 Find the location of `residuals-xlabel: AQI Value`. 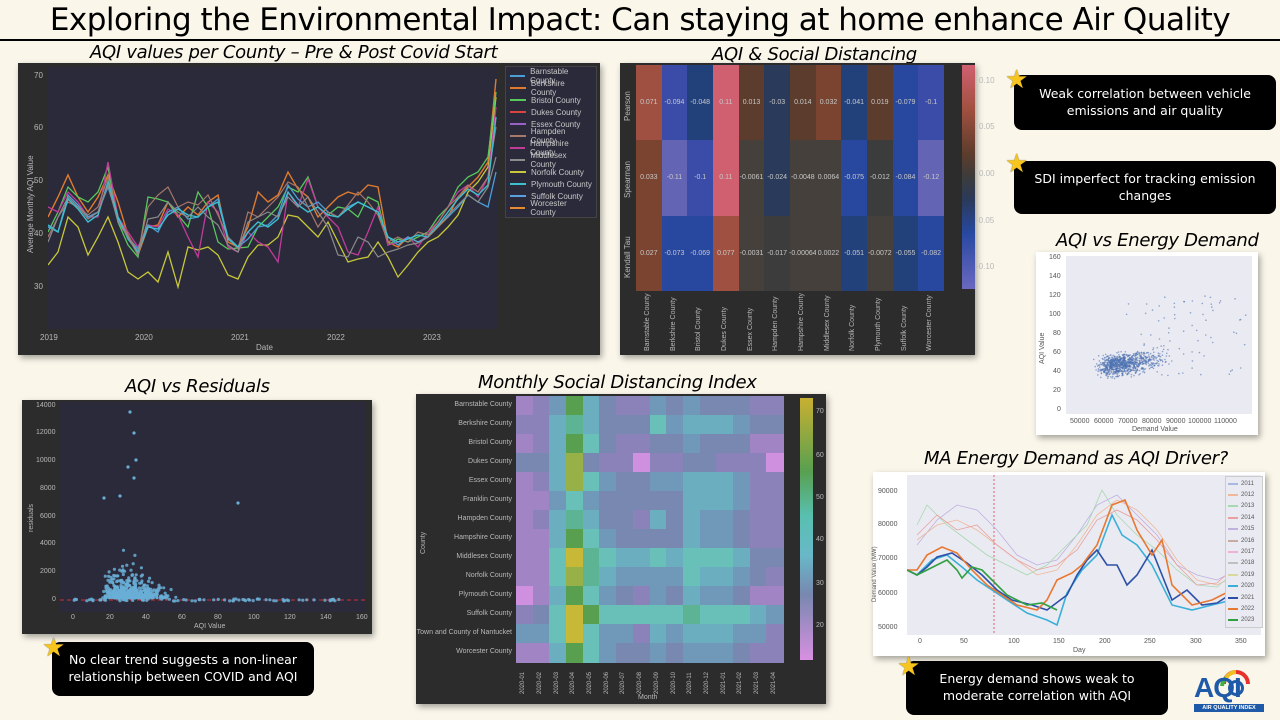

residuals-xlabel: AQI Value is located at coordinates (210, 626).